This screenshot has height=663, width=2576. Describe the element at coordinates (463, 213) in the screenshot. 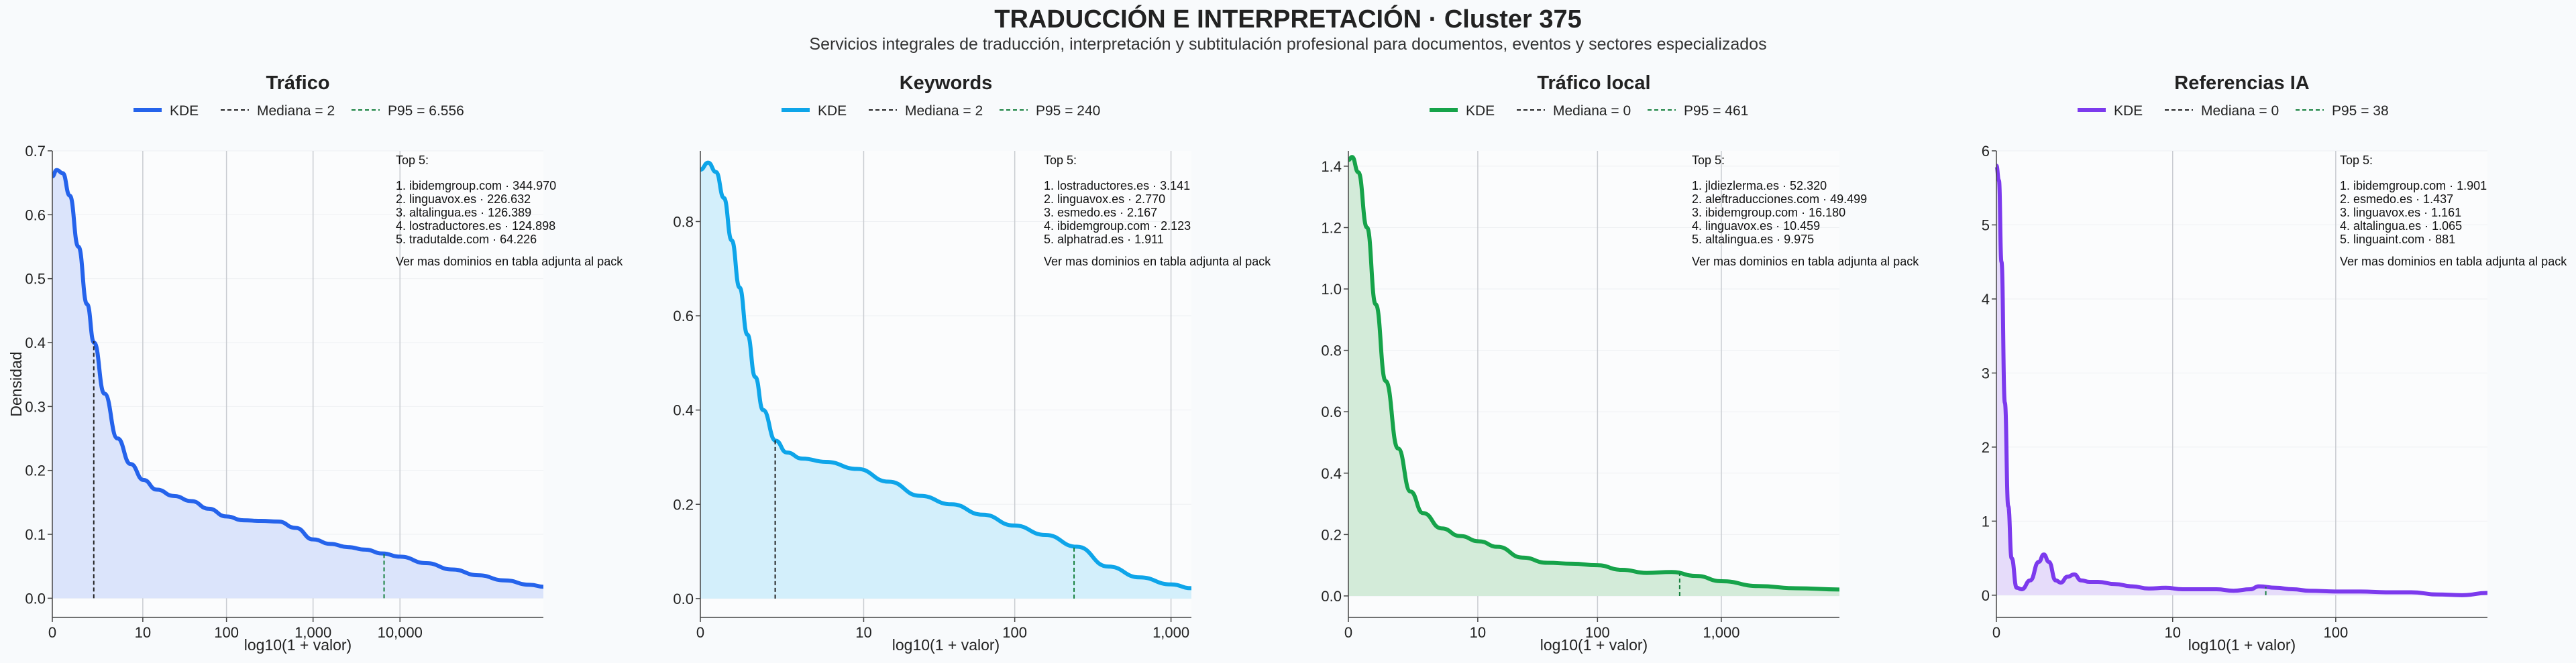

I see `top5-item: 3. altalingua.es · 126.389` at that location.